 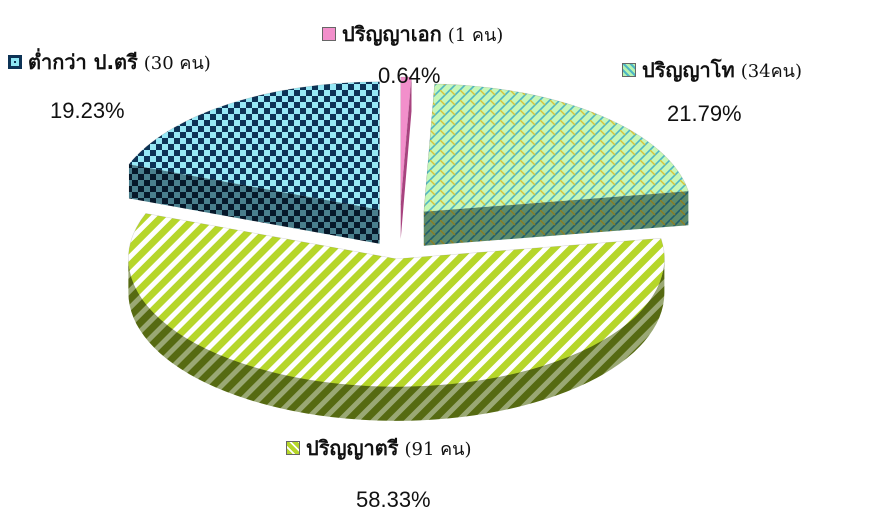 What do you see at coordinates (704, 113) in the screenshot?
I see `masters-percent: 21.79%` at bounding box center [704, 113].